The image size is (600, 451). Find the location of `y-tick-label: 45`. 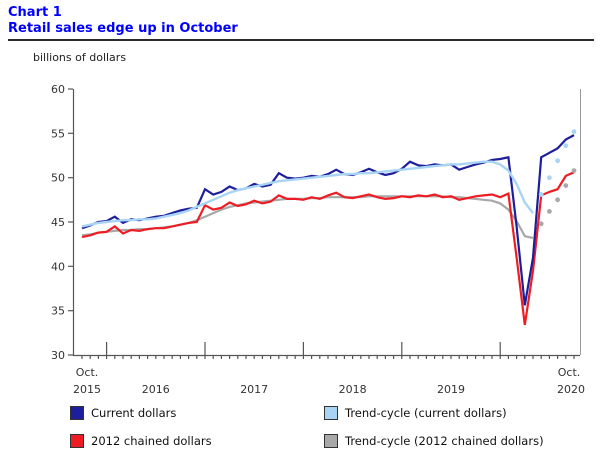

y-tick-label: 45 is located at coordinates (58, 222).